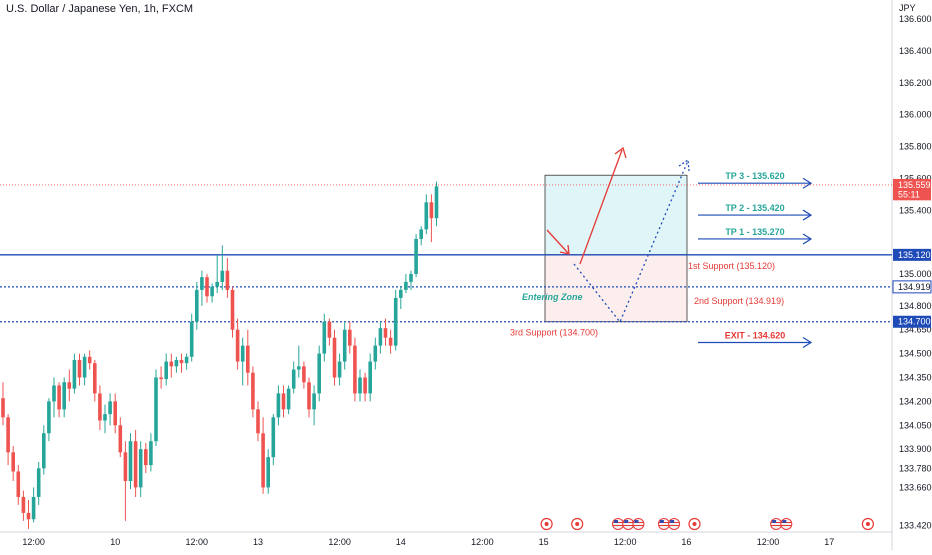  What do you see at coordinates (915, 449) in the screenshot?
I see `y-tick-label: 133.900` at bounding box center [915, 449].